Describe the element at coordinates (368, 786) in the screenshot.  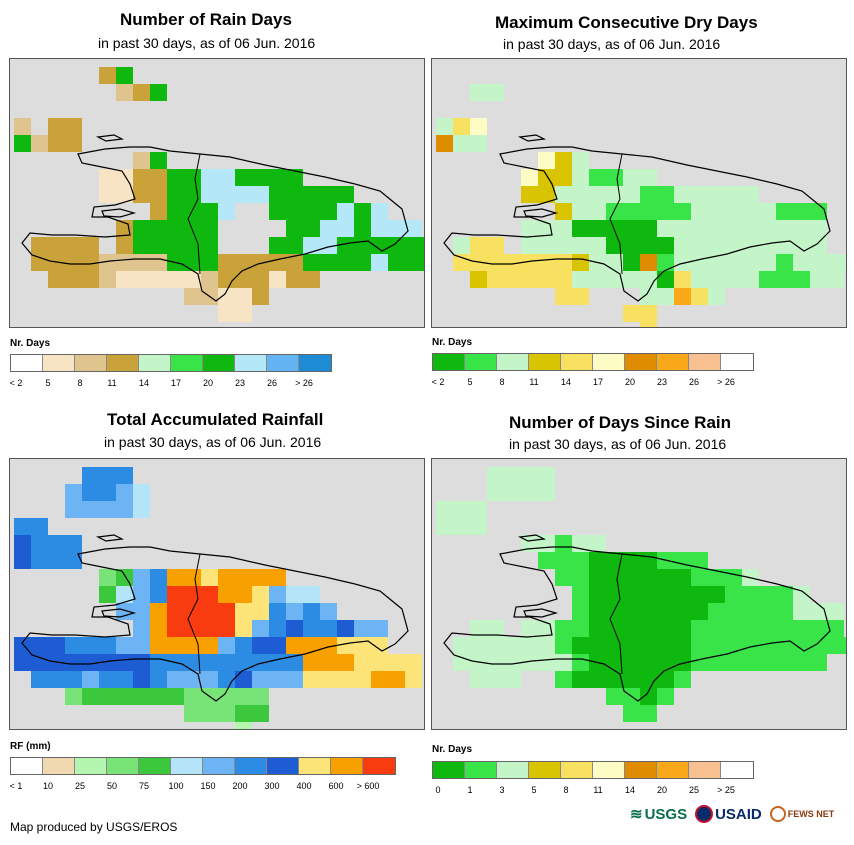
I see `legend-tick-label: > 600` at that location.